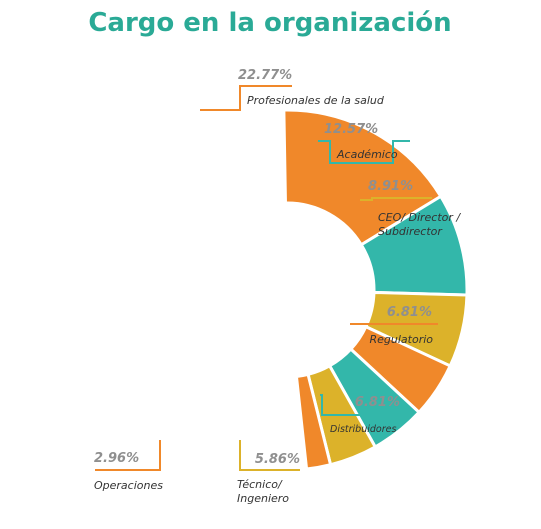 The width and height of the screenshot is (541, 529). What do you see at coordinates (390, 186) in the screenshot?
I see `percent-label: 8.91%` at bounding box center [390, 186].